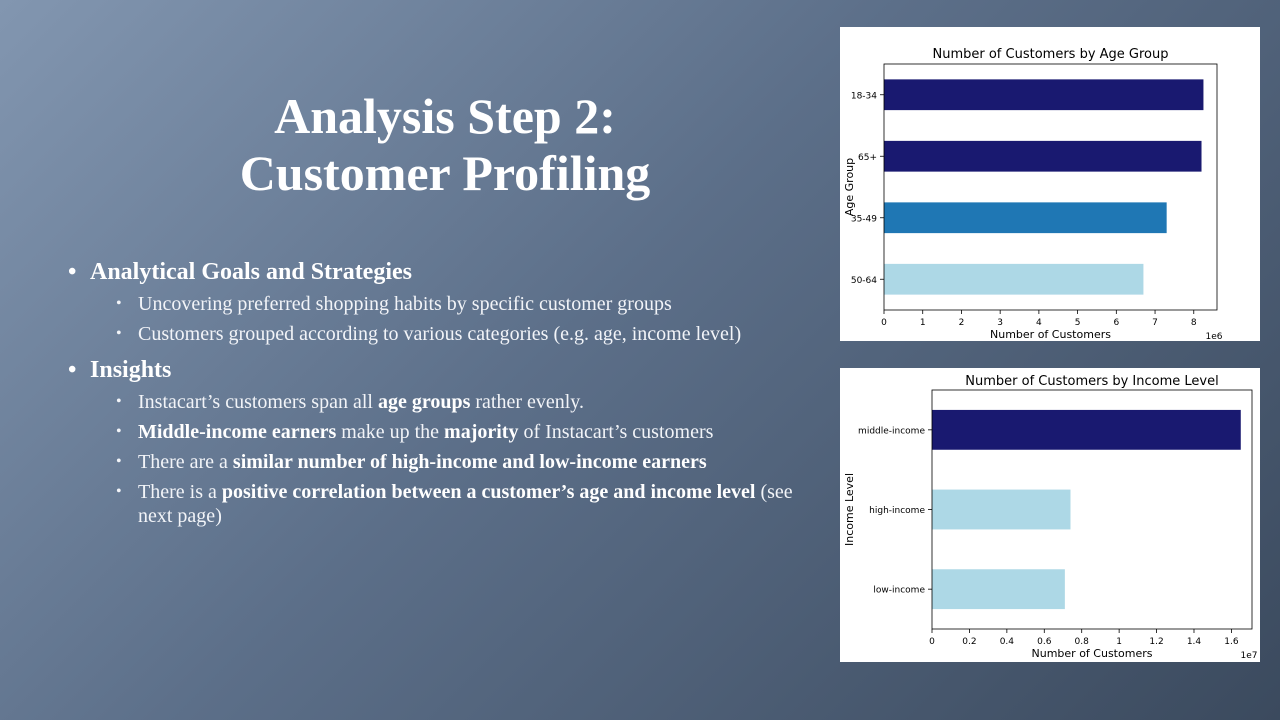  What do you see at coordinates (481, 432) in the screenshot?
I see `bold-text: majority` at bounding box center [481, 432].